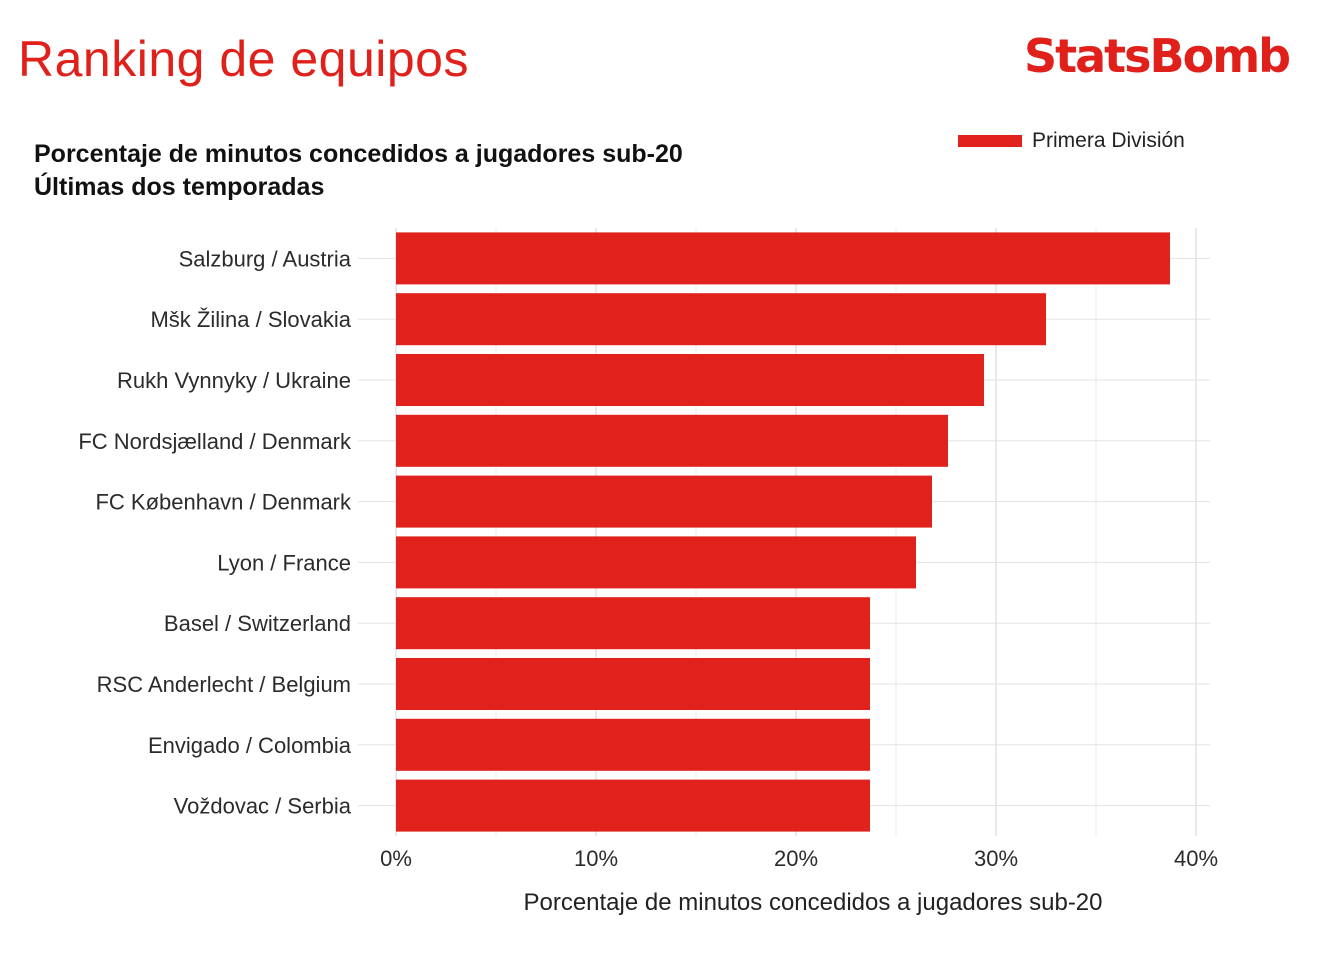 The image size is (1330, 960). I want to click on y-tick-label: FC Nordsjælland / Denmark, so click(215, 441).